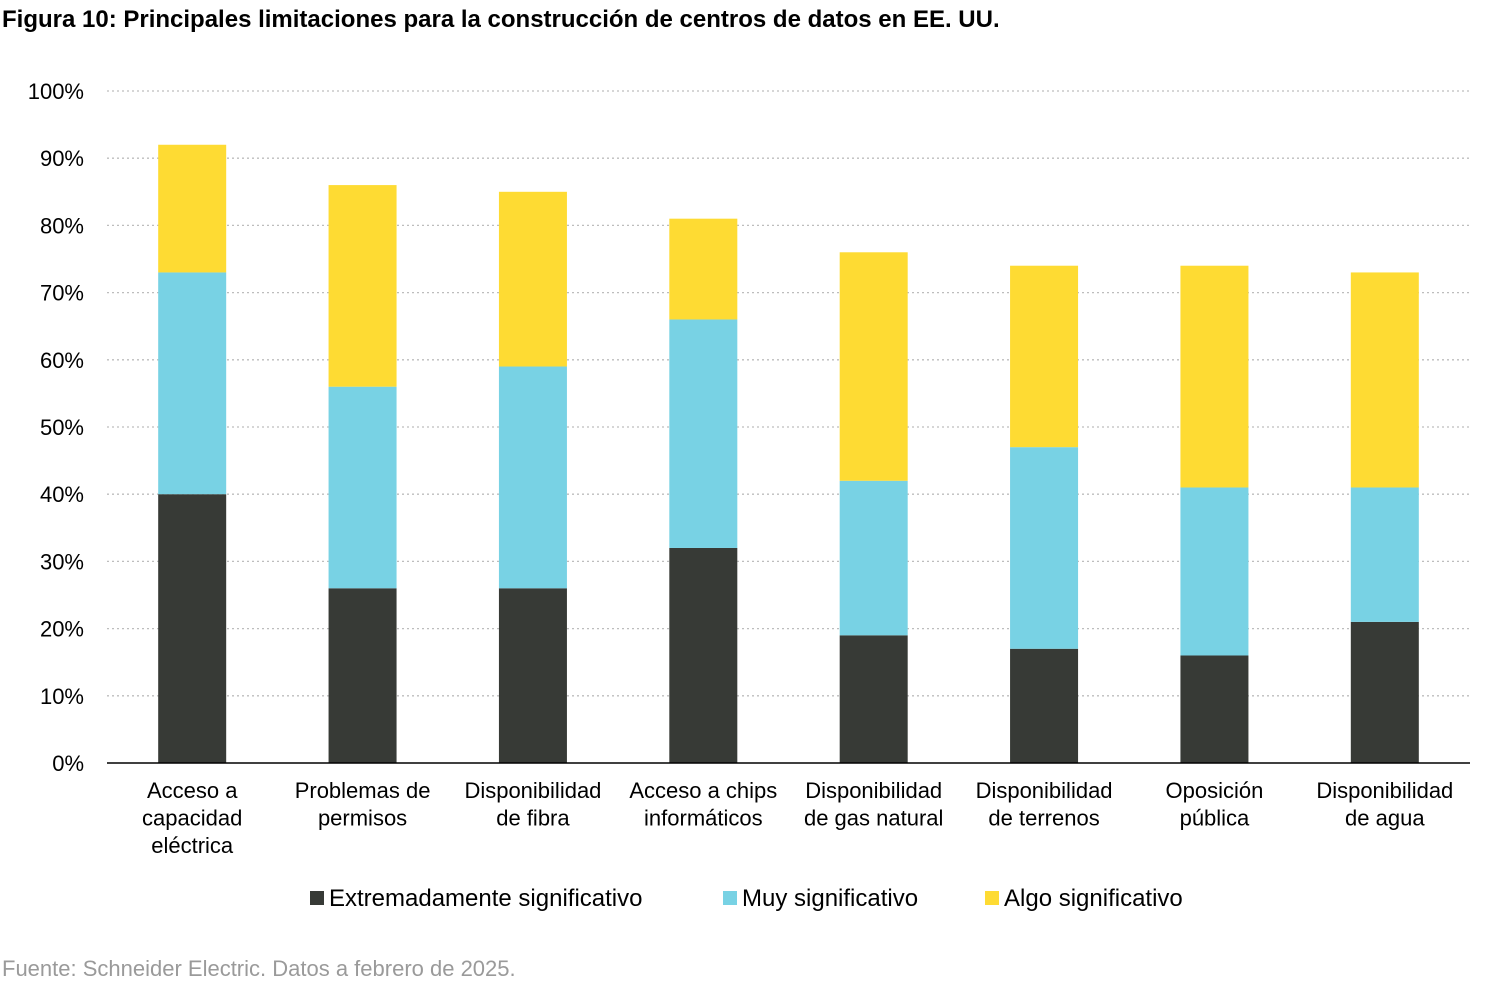 The width and height of the screenshot is (1500, 985). What do you see at coordinates (703, 790) in the screenshot?
I see `x-tick-label: Acceso a chips` at bounding box center [703, 790].